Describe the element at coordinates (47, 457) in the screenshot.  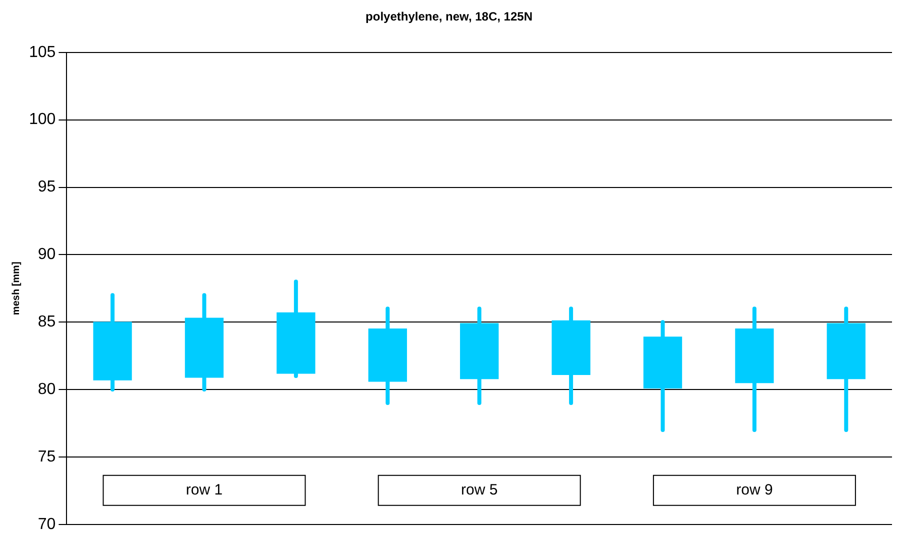
I see `y-tick-label: 75` at that location.